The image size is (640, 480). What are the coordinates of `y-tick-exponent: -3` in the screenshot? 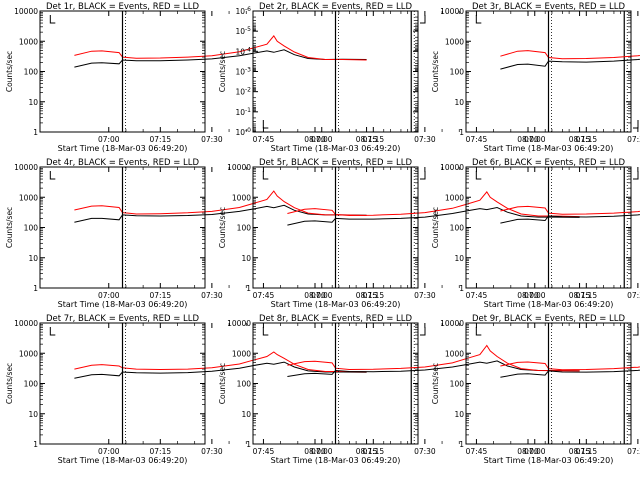 It's located at (248, 70).